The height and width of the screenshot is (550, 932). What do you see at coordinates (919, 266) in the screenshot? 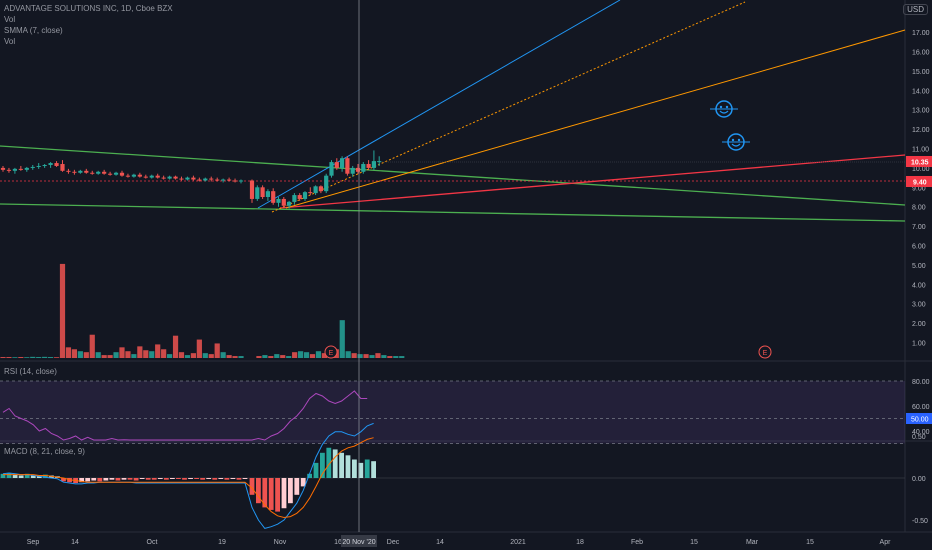
I see `price-tick-label: 5.00` at bounding box center [919, 266].